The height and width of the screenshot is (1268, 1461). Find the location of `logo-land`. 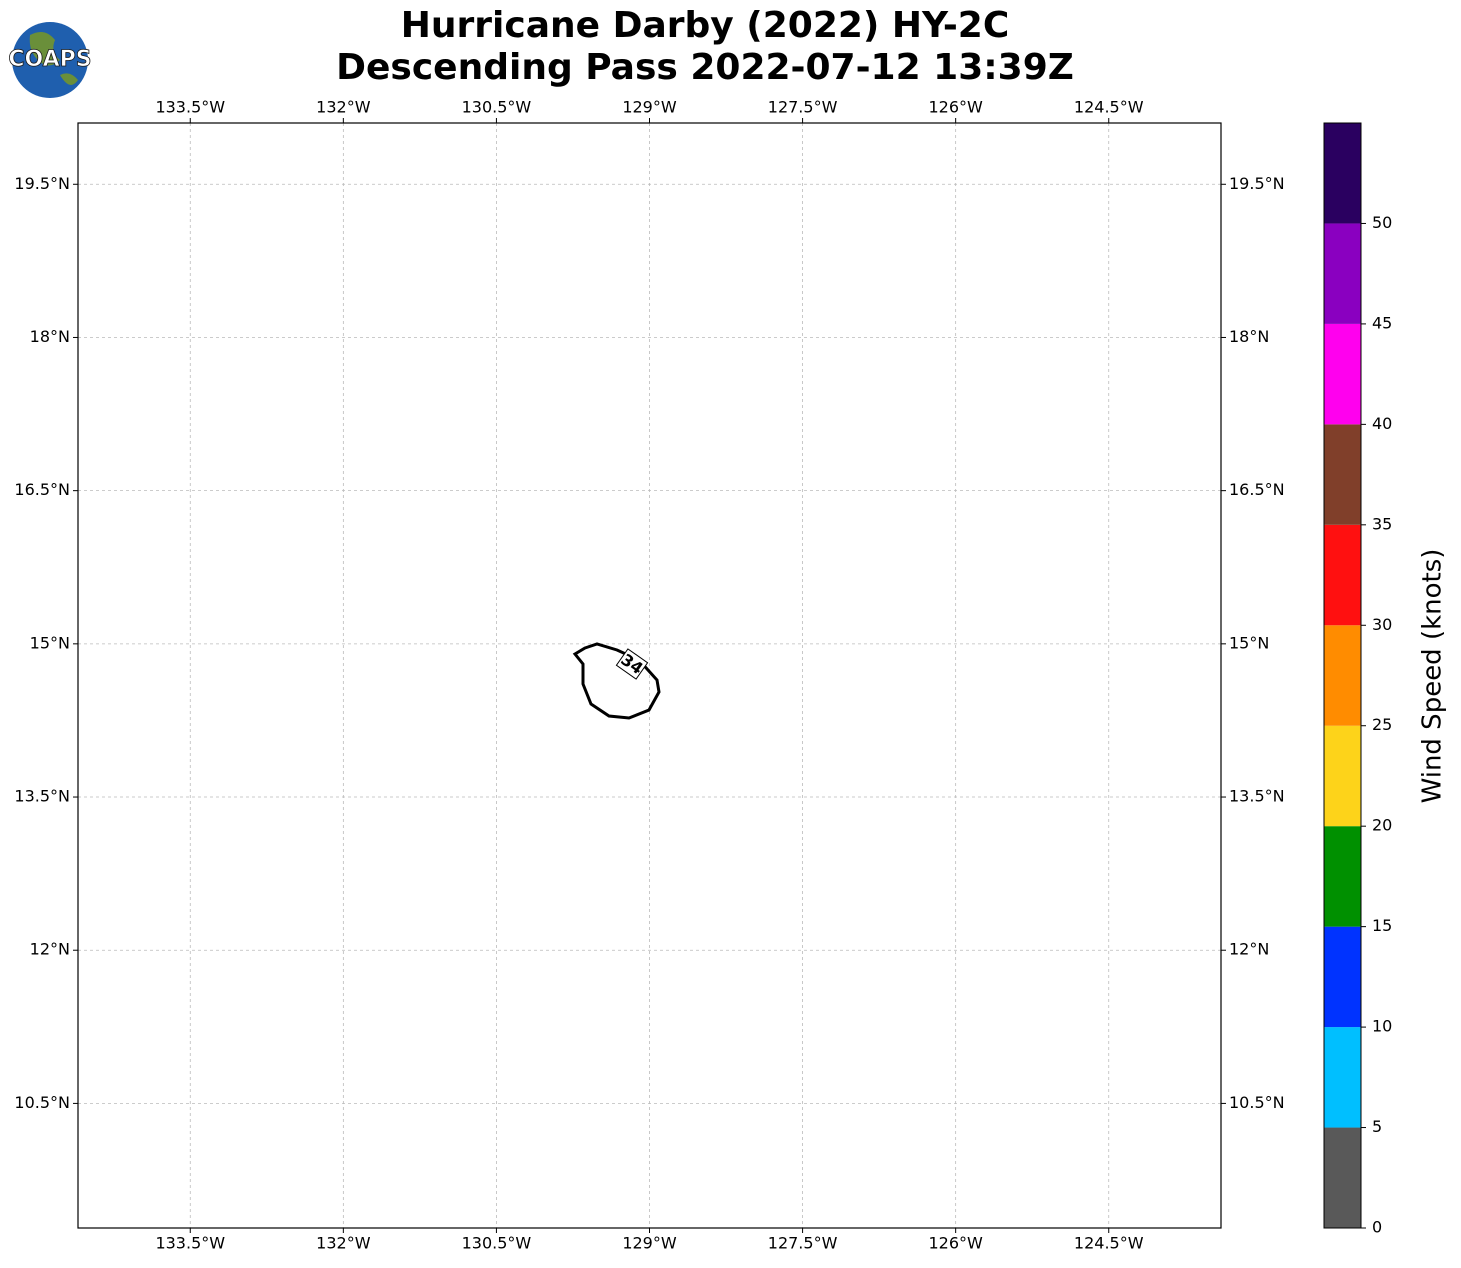

logo-land is located at coordinates (53, 58).